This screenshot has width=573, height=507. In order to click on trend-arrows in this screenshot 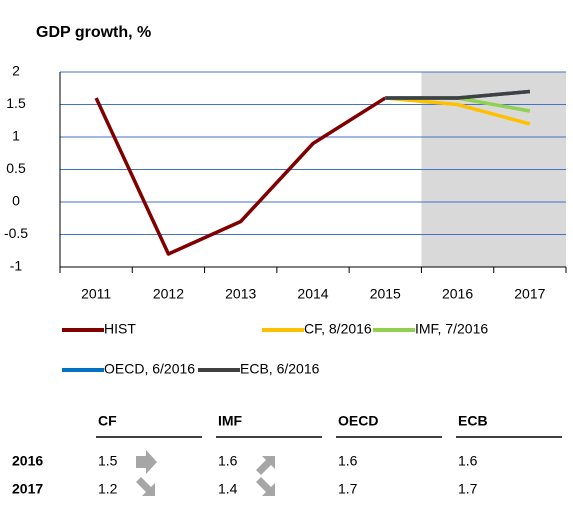, I will do `click(205, 473)`.